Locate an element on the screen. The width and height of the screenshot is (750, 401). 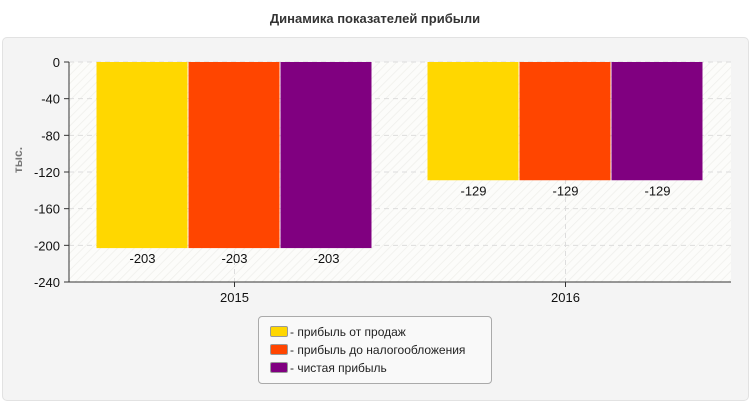
y-tick-label: -80 is located at coordinates (50, 135).